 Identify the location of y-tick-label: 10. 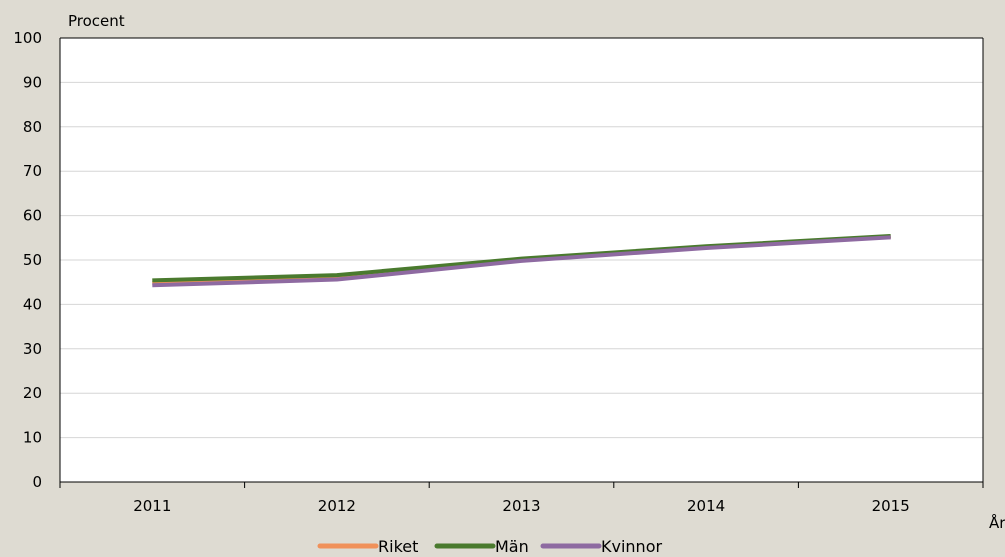
(32, 438).